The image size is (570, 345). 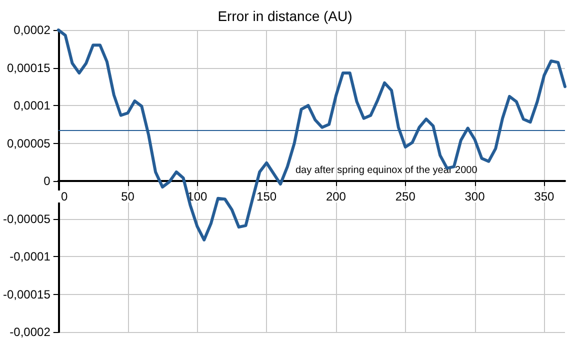 I want to click on y-tick-label: 0,00005, so click(x=28, y=143).